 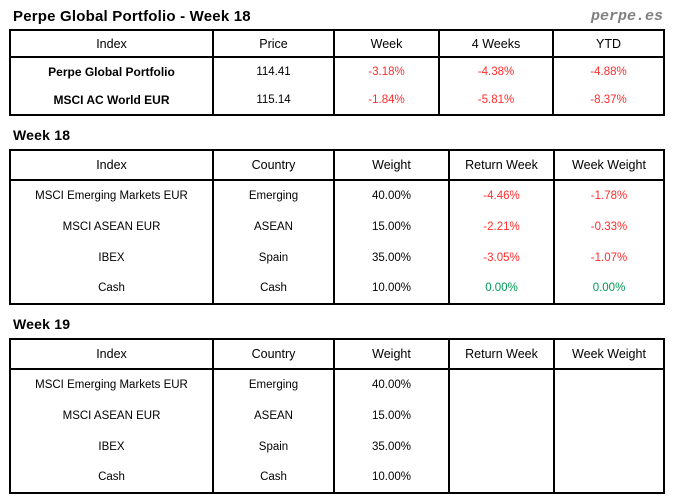 What do you see at coordinates (609, 226) in the screenshot?
I see `cell-week-weight: -0.33%` at bounding box center [609, 226].